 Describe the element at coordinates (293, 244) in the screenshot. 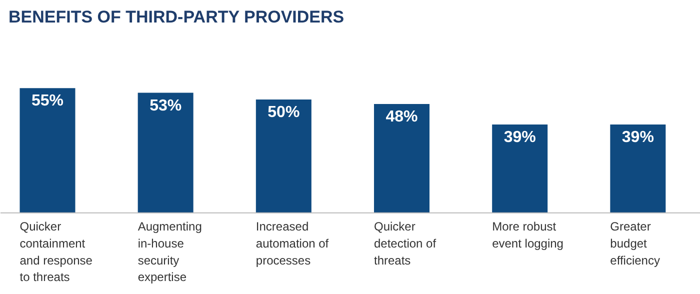

I see `x-tick-label: Increased automation of processes` at that location.